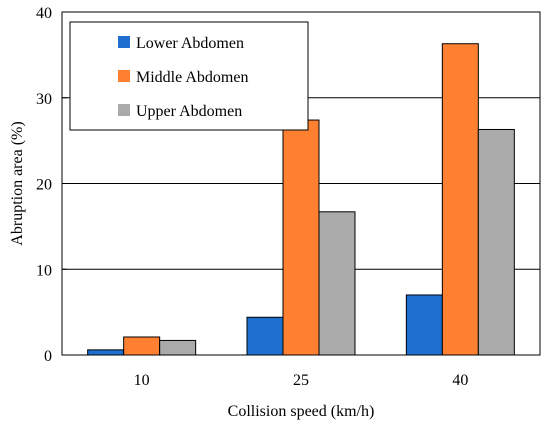  Describe the element at coordinates (48, 356) in the screenshot. I see `y-tick-label: 0` at that location.